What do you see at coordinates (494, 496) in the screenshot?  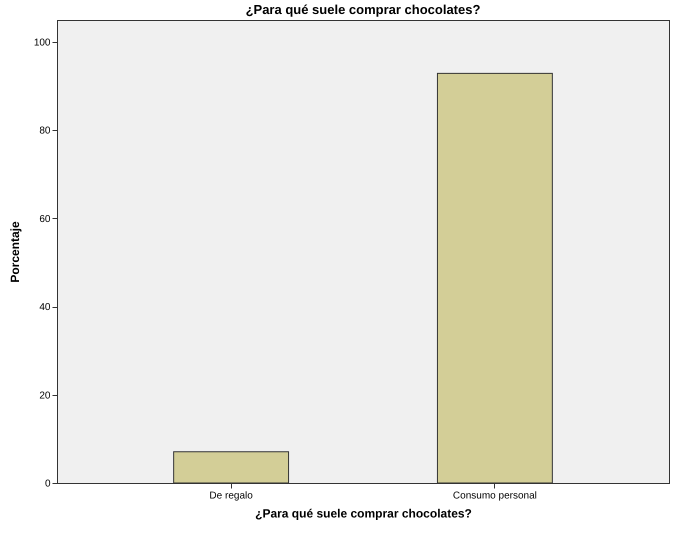 I see `x-tick-label: Consumo personal` at bounding box center [494, 496].